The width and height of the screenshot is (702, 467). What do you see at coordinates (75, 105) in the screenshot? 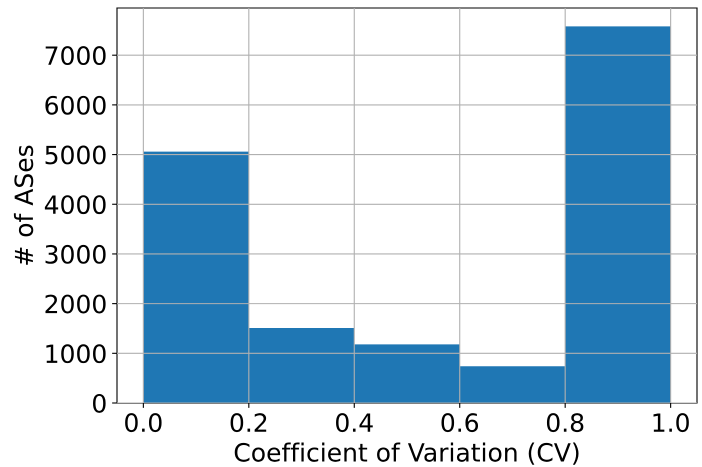
I see `y-tick-label: 6000` at bounding box center [75, 105].